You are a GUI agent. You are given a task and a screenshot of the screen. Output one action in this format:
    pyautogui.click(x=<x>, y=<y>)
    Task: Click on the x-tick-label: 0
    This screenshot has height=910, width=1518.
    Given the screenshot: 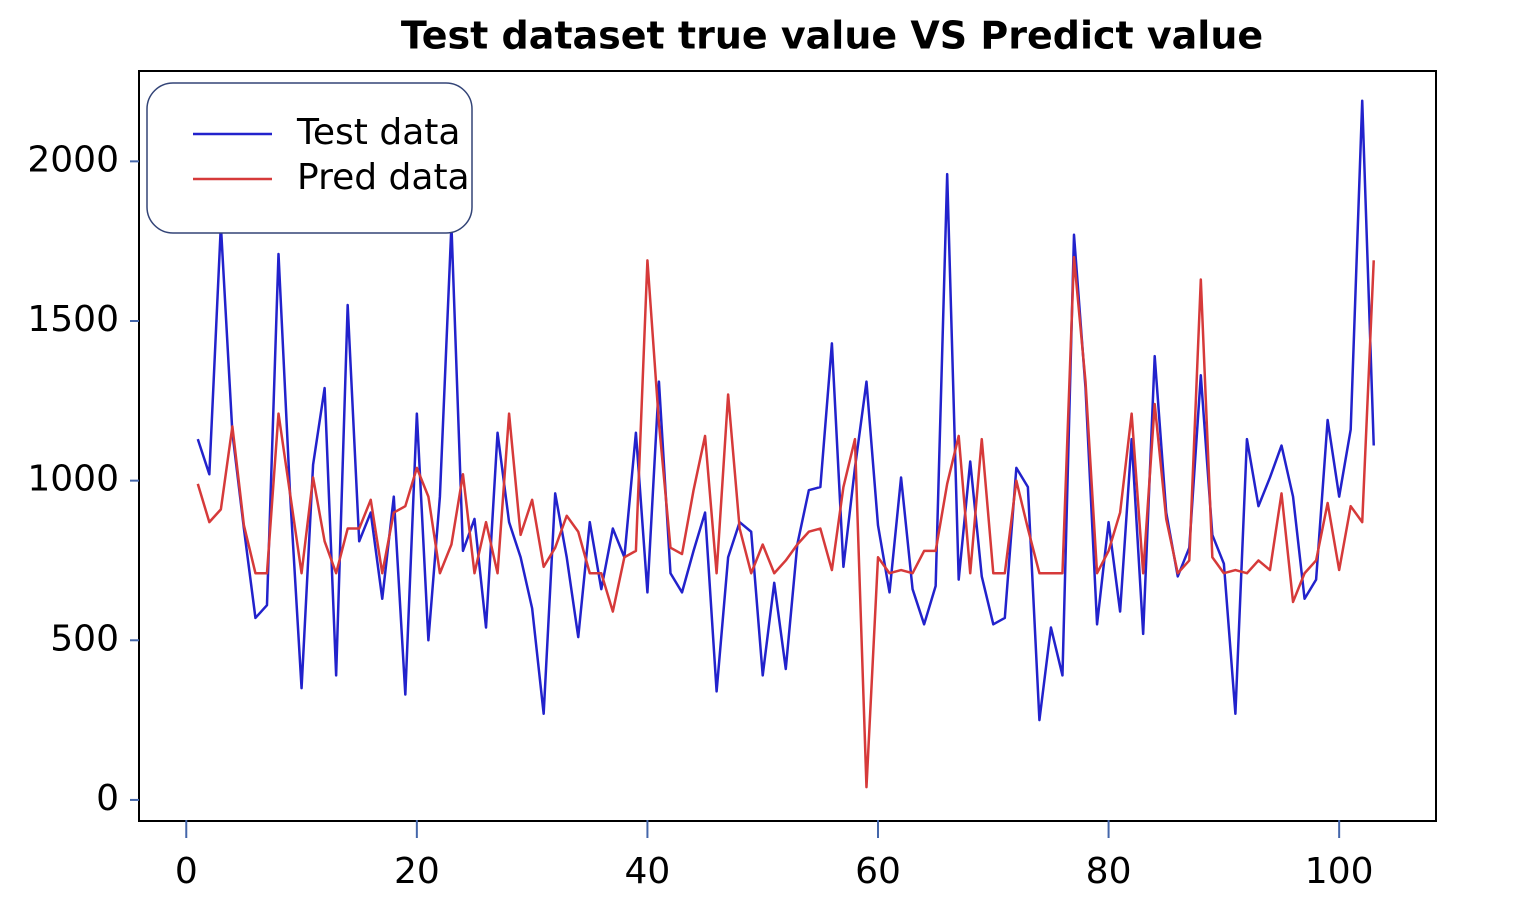 What is the action you would take?
    pyautogui.click(x=186, y=871)
    